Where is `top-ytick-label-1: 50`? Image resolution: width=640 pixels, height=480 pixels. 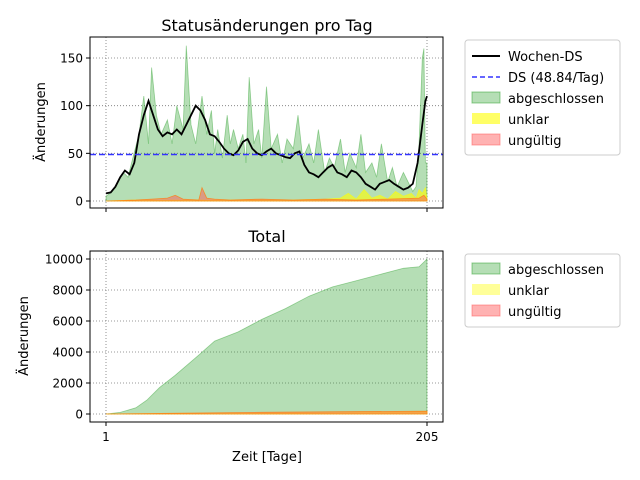 top-ytick-label-1: 50 is located at coordinates (75, 154).